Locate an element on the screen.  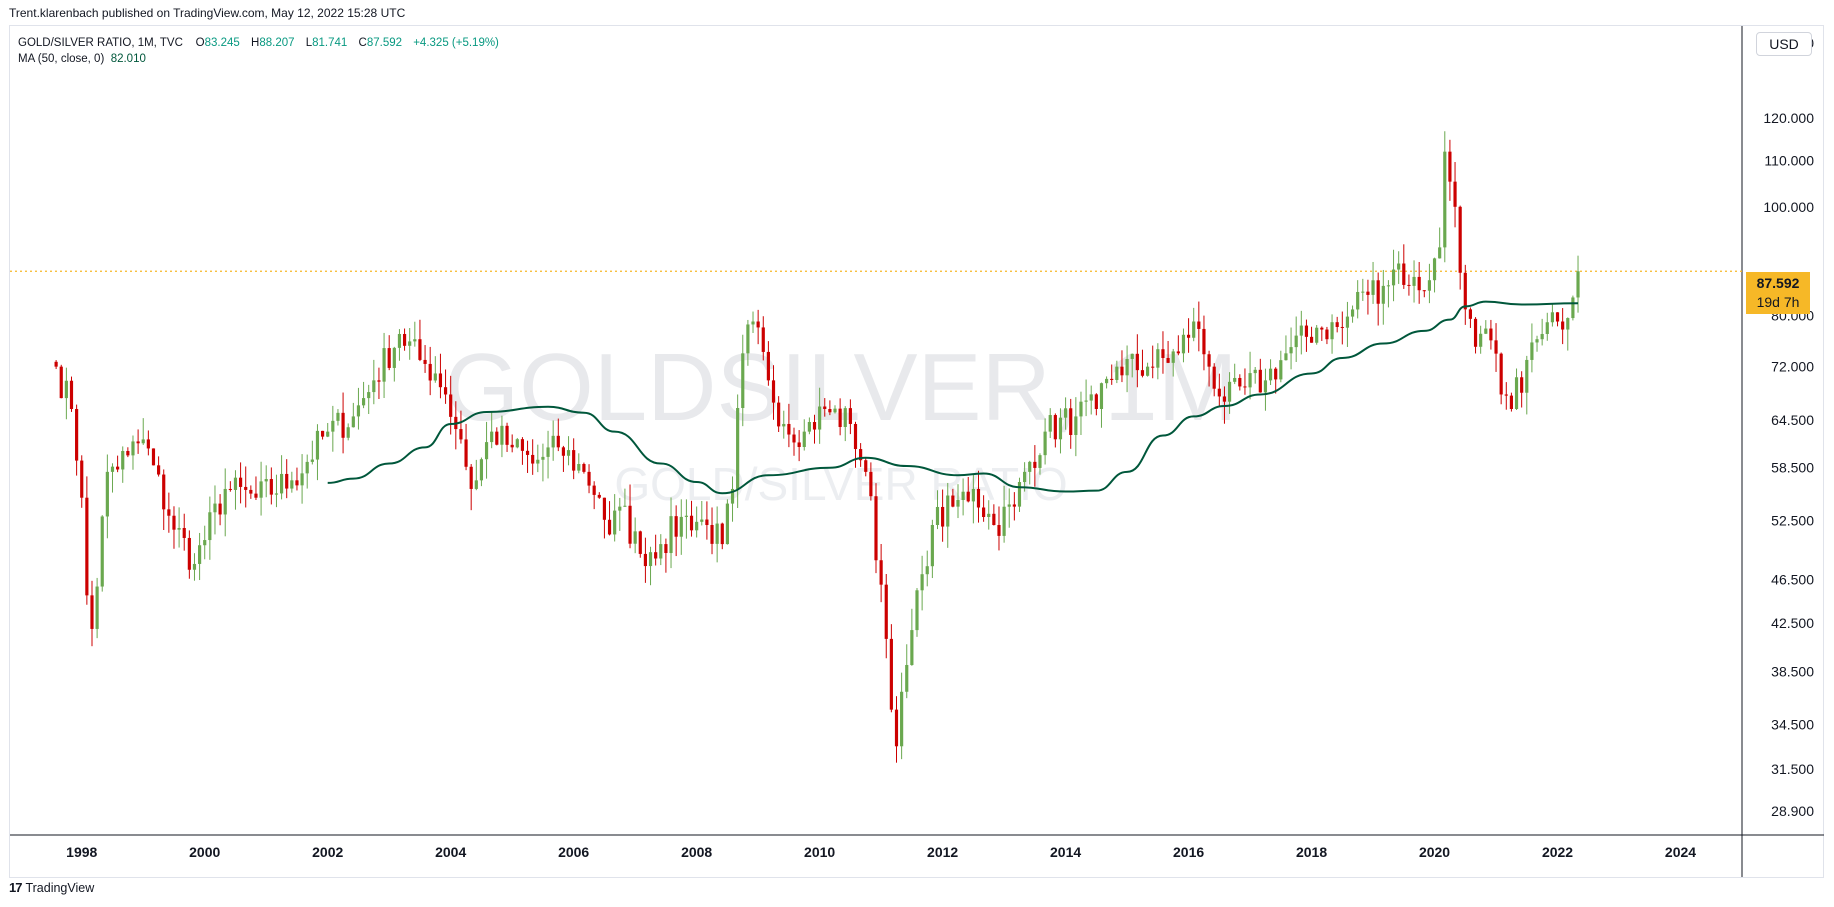
currency-button: USD is located at coordinates (1784, 44).